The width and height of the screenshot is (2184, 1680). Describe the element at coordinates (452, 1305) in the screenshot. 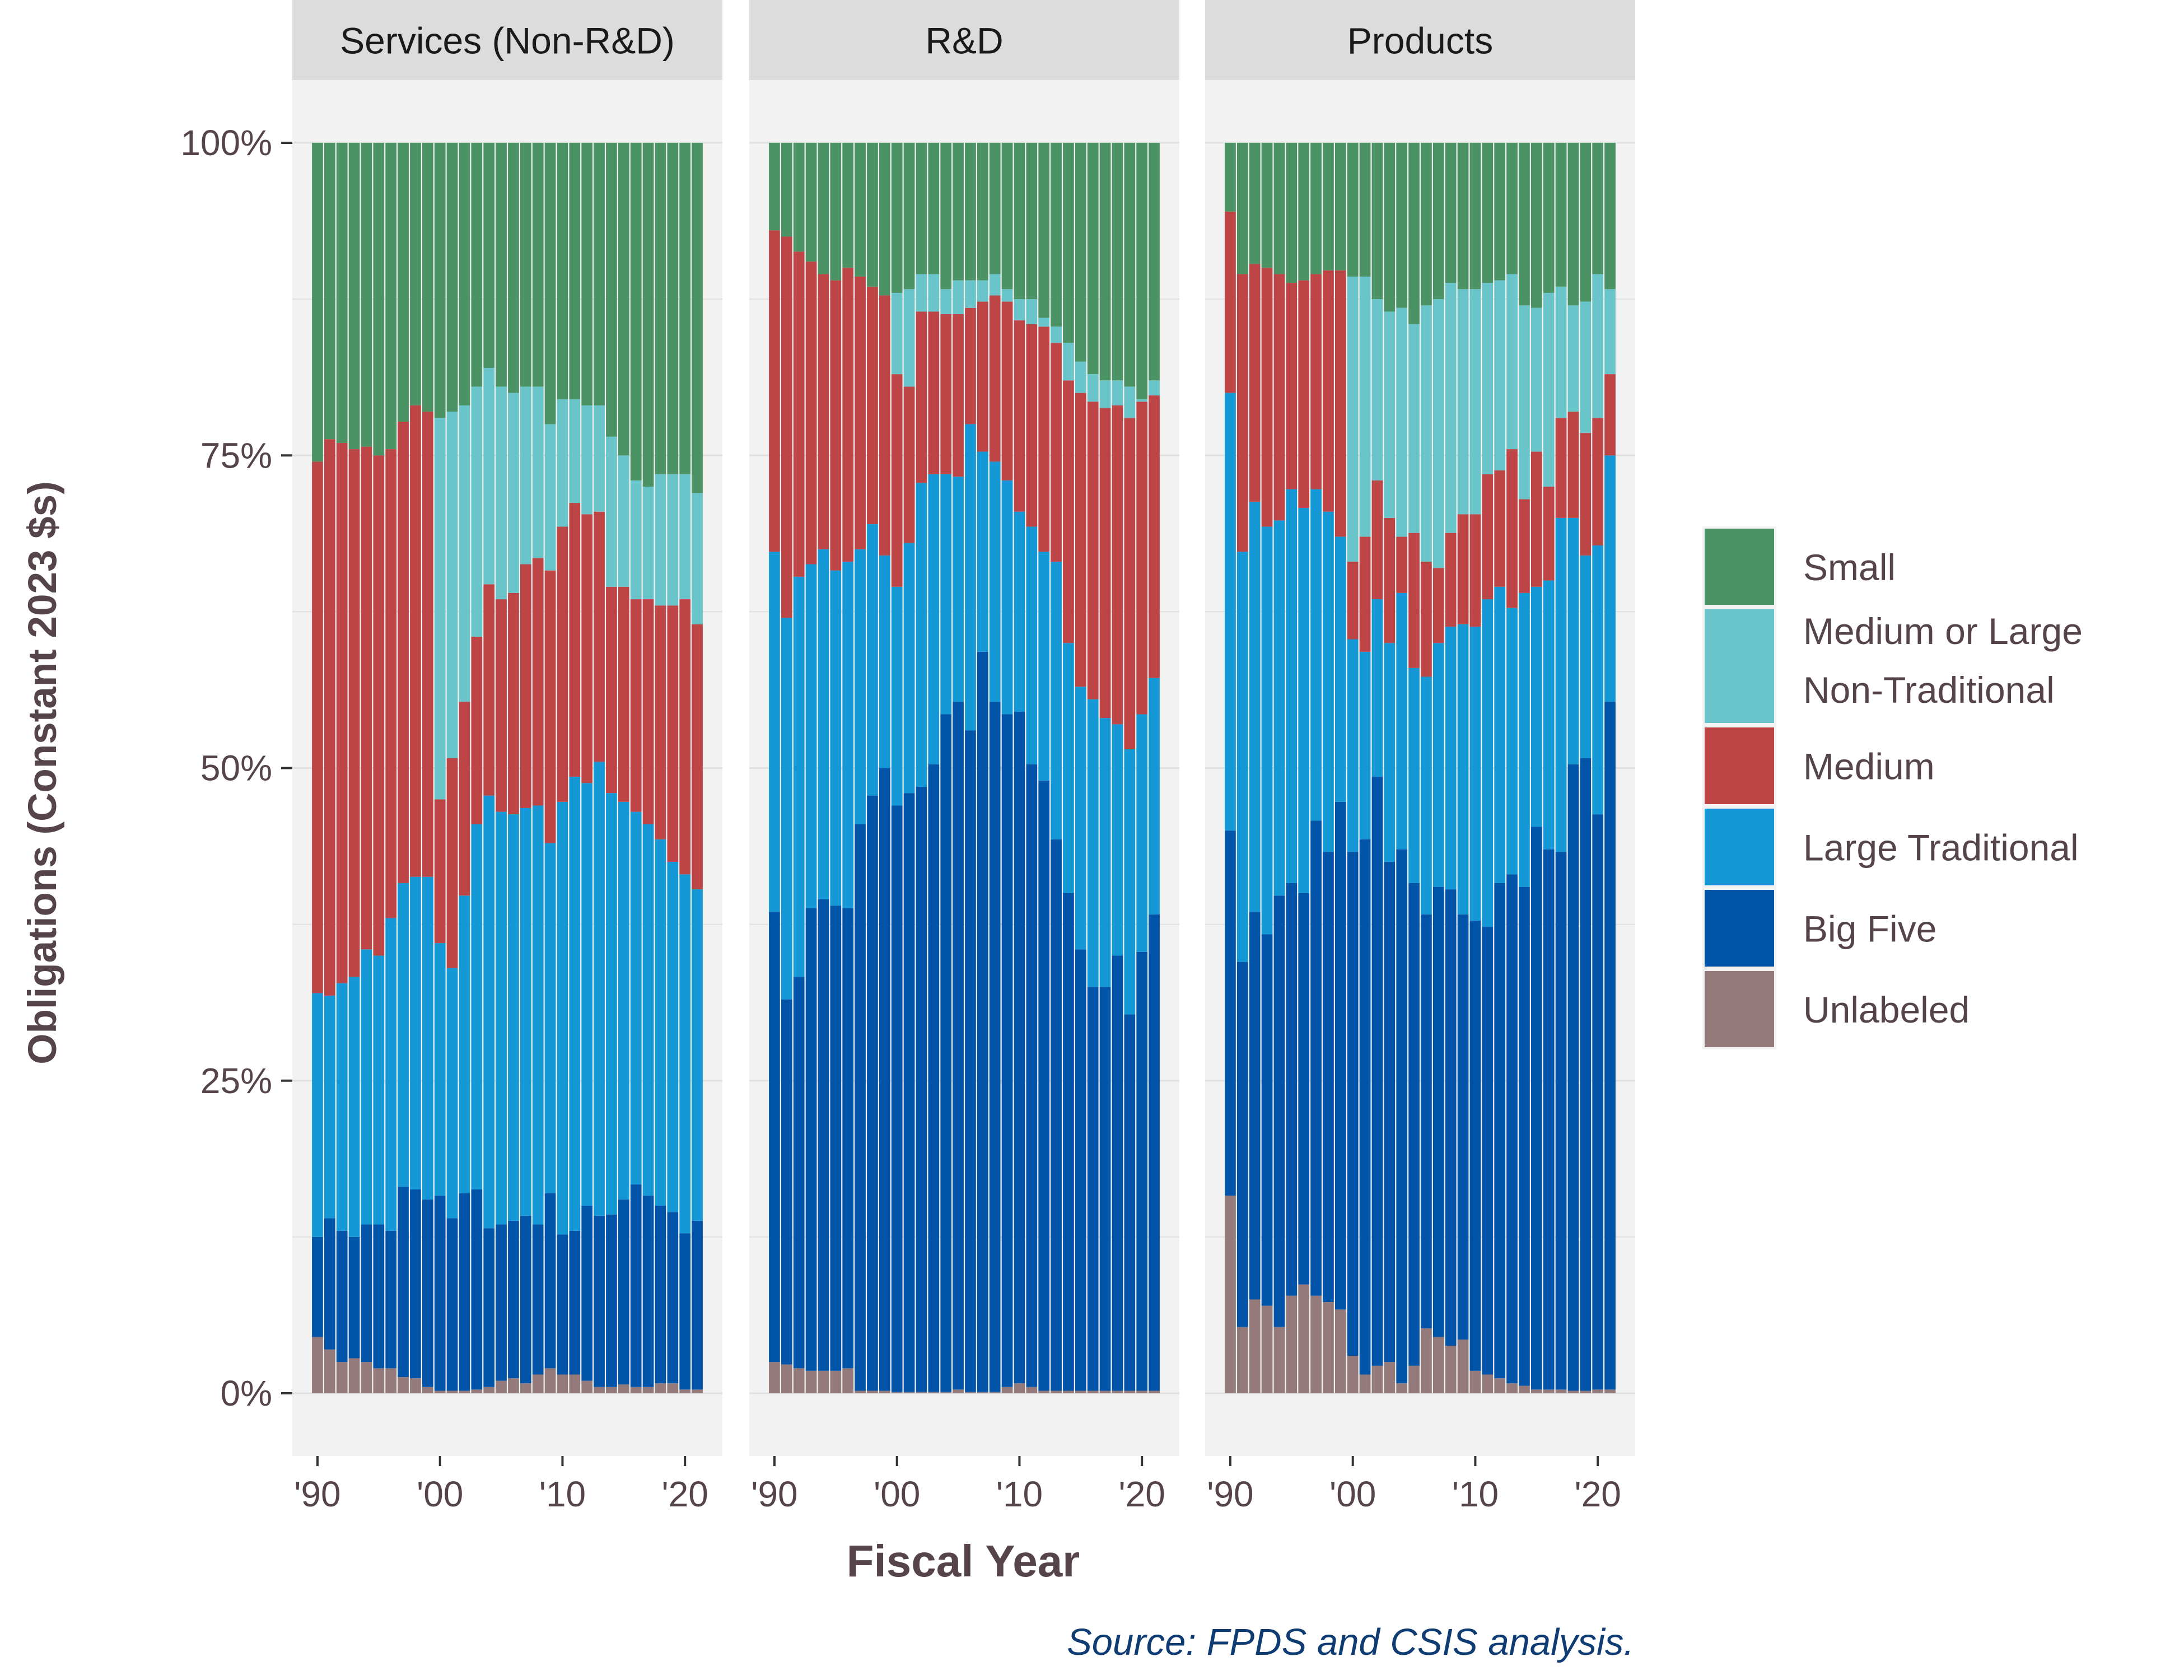

I see `bar-segment-big-five-2001` at that location.